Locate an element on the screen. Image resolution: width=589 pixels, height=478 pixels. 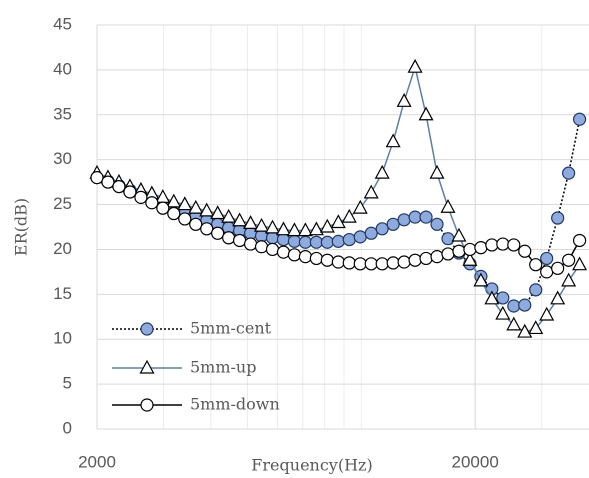
y-tick-label: 20 is located at coordinates (62, 248).